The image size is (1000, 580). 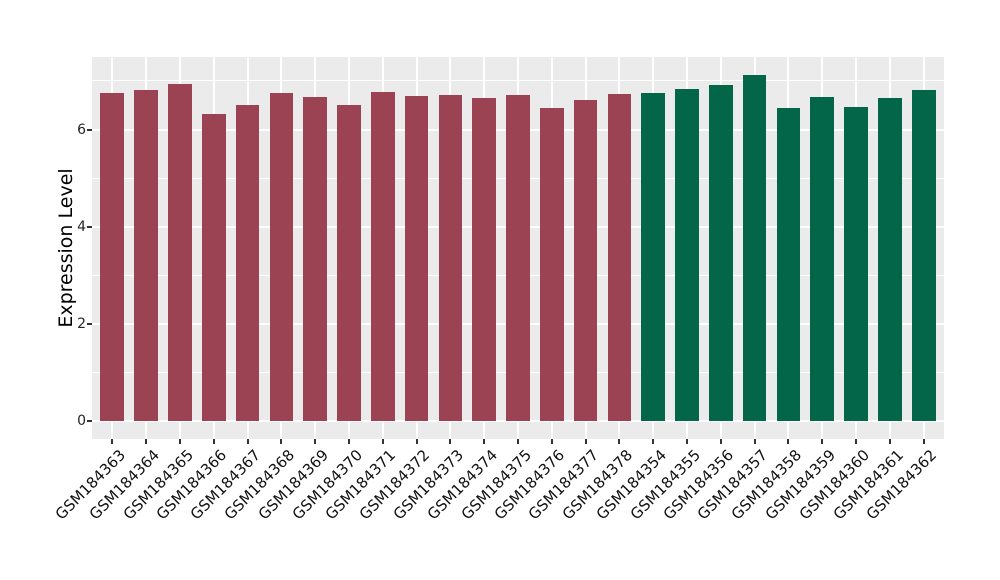 What do you see at coordinates (81, 226) in the screenshot?
I see `y-tick-label: 4` at bounding box center [81, 226].